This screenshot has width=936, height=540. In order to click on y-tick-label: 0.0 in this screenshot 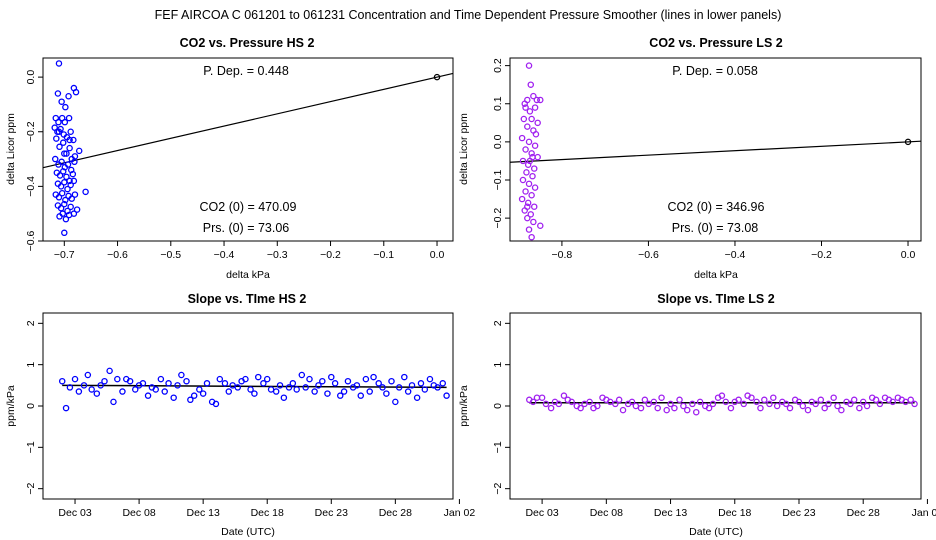, I will do `click(498, 141)`.